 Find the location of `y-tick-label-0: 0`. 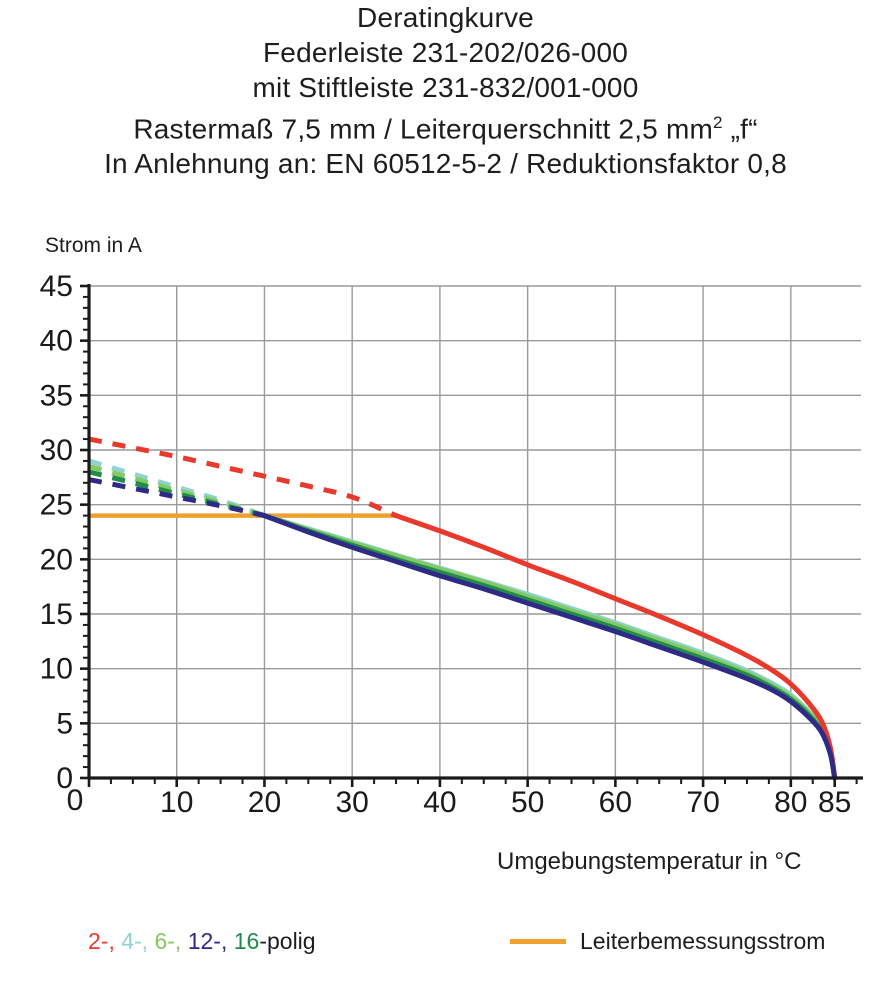

y-tick-label-0: 0 is located at coordinates (64, 778).